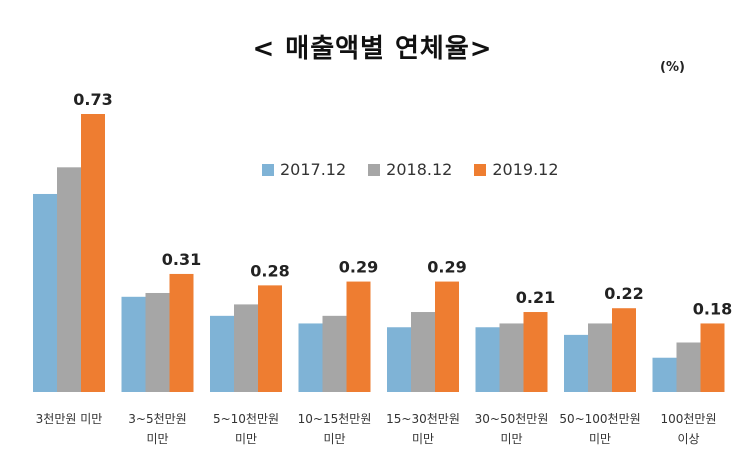  What do you see at coordinates (535, 352) in the screenshot?
I see `bar-2019.12-5` at bounding box center [535, 352].